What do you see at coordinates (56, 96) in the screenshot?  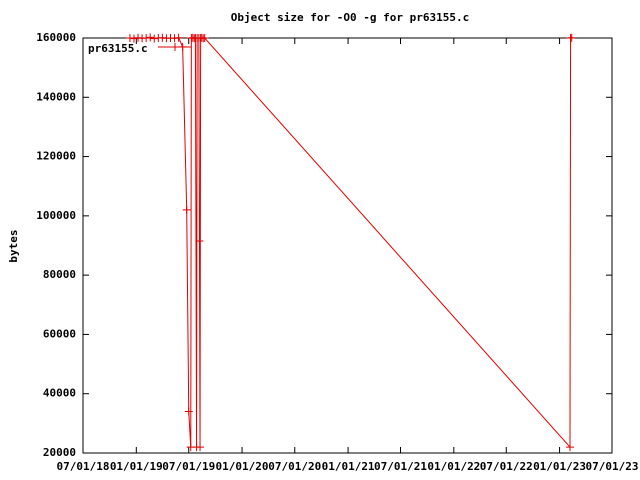 I see `y-tick-label: 140000` at bounding box center [56, 96].